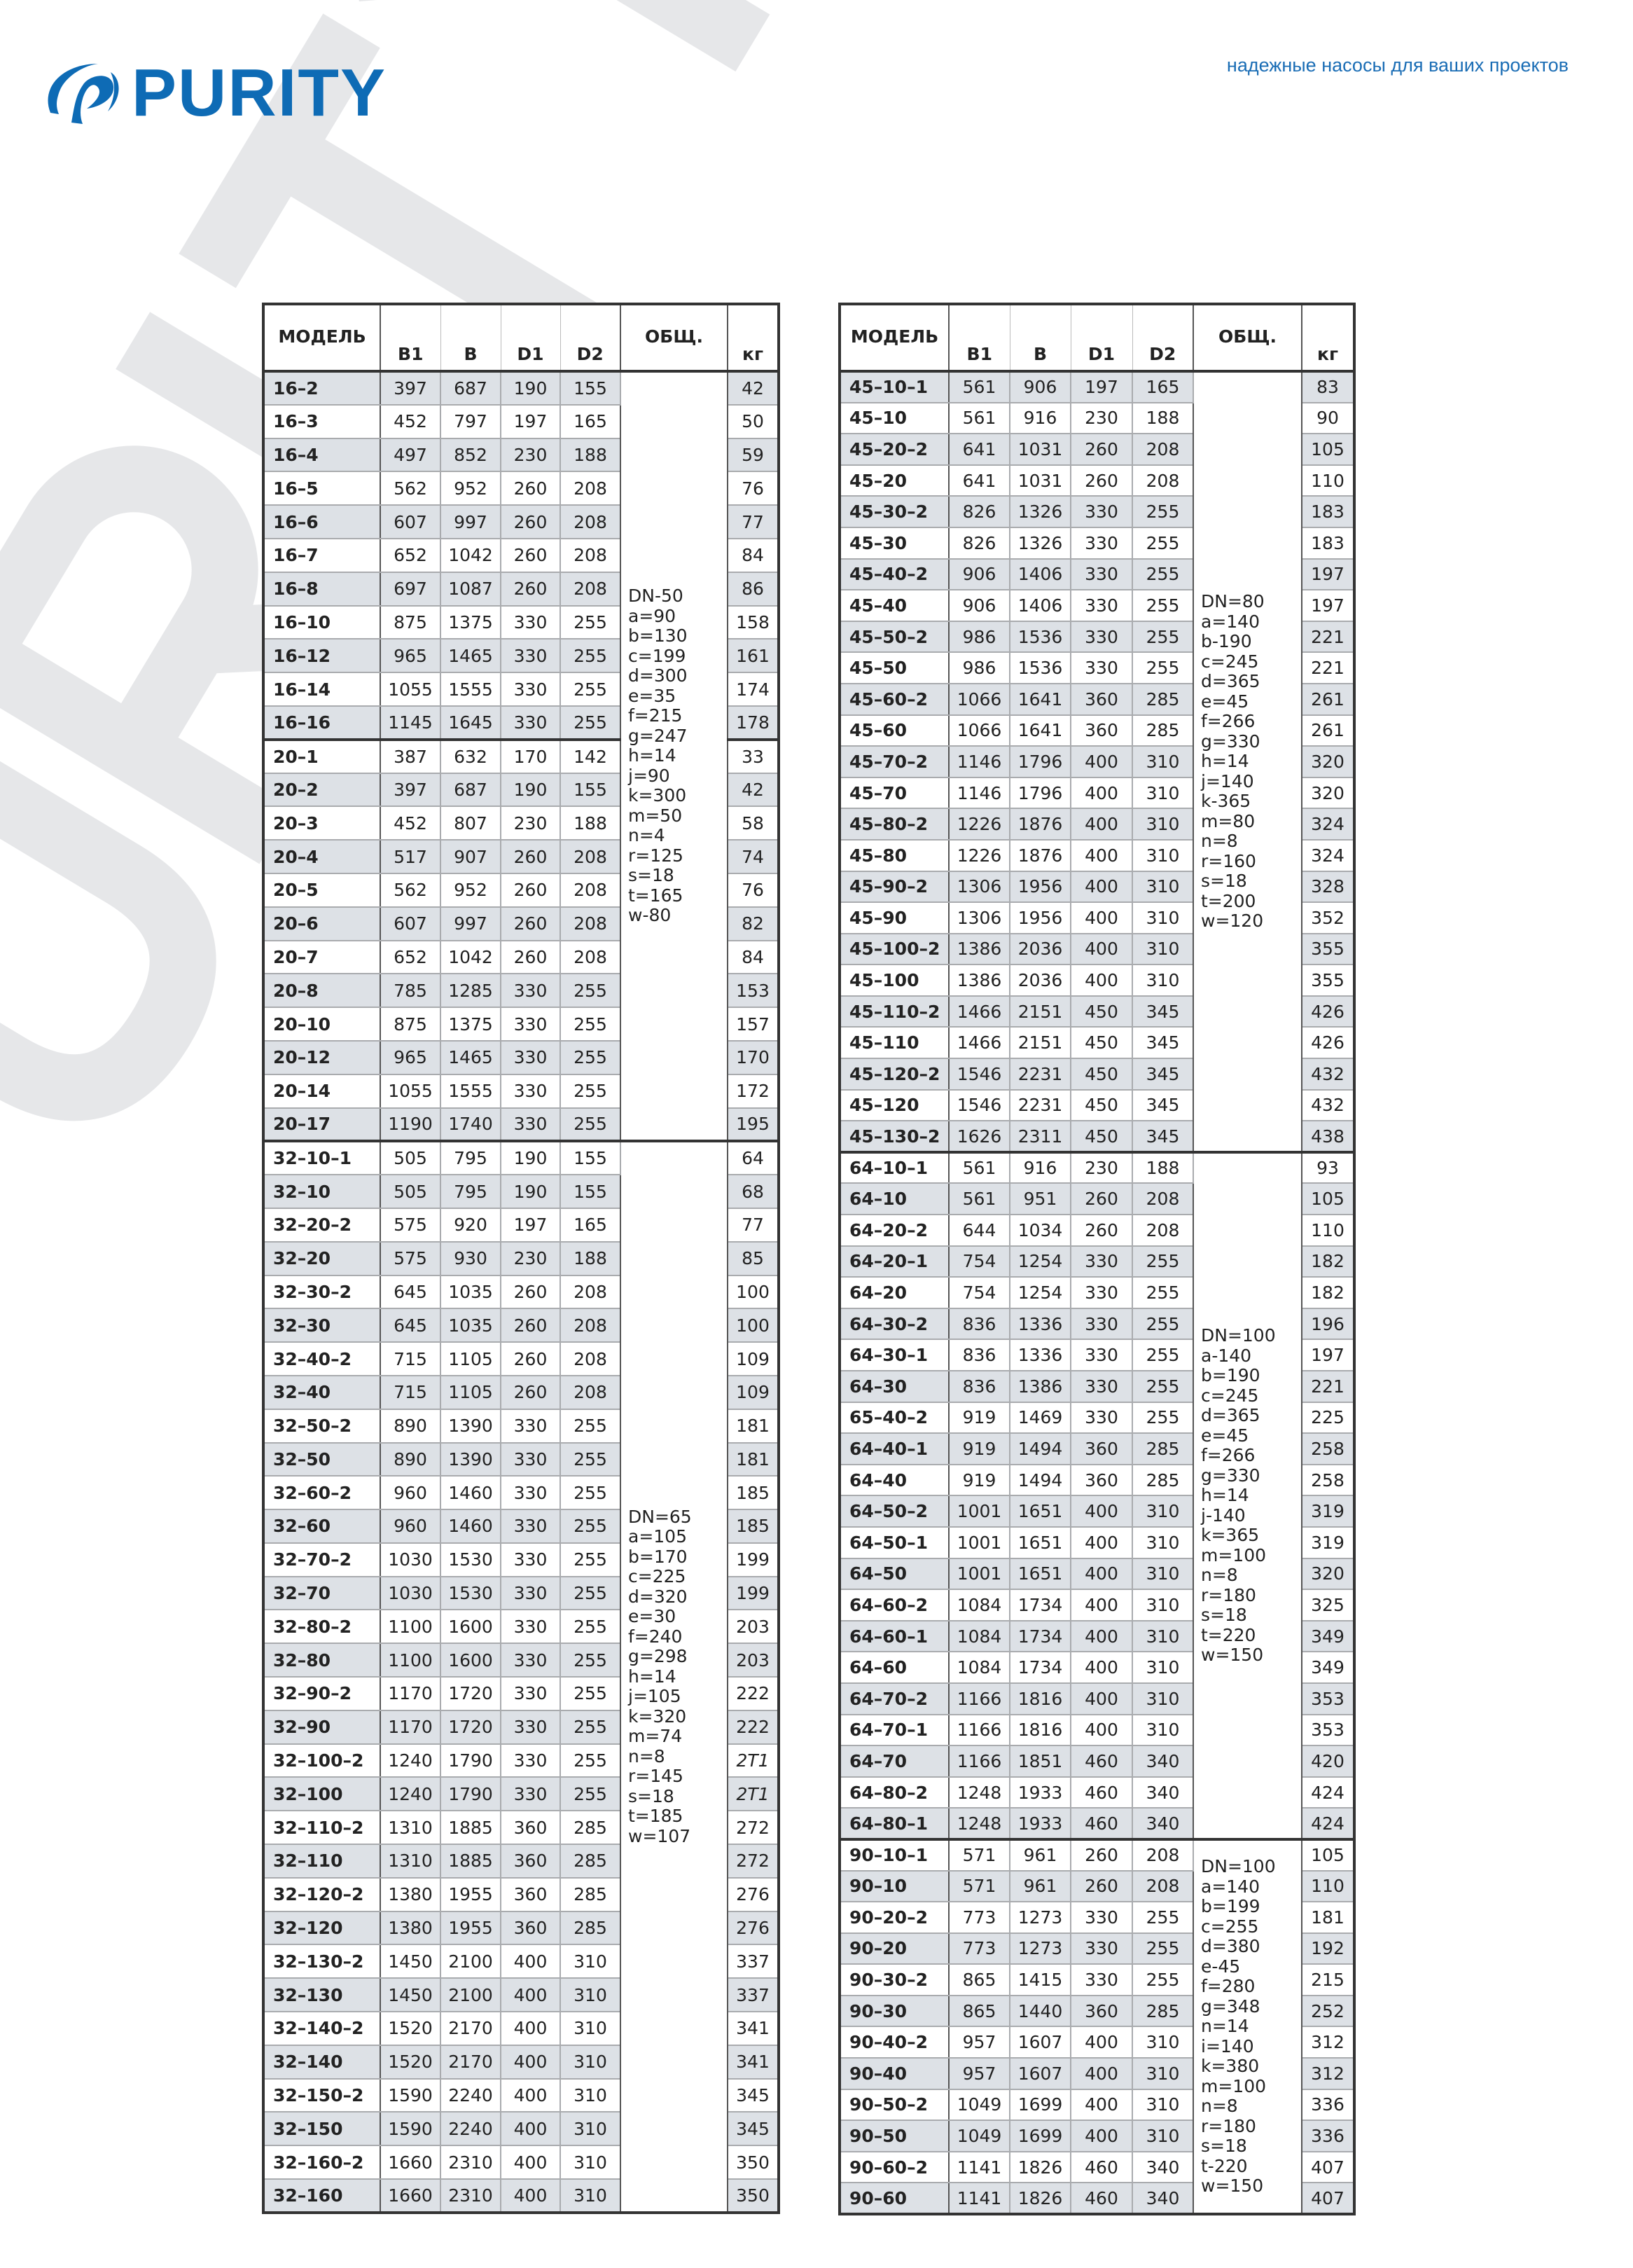  I want to click on cell-kg: 2T1, so click(753, 1760).